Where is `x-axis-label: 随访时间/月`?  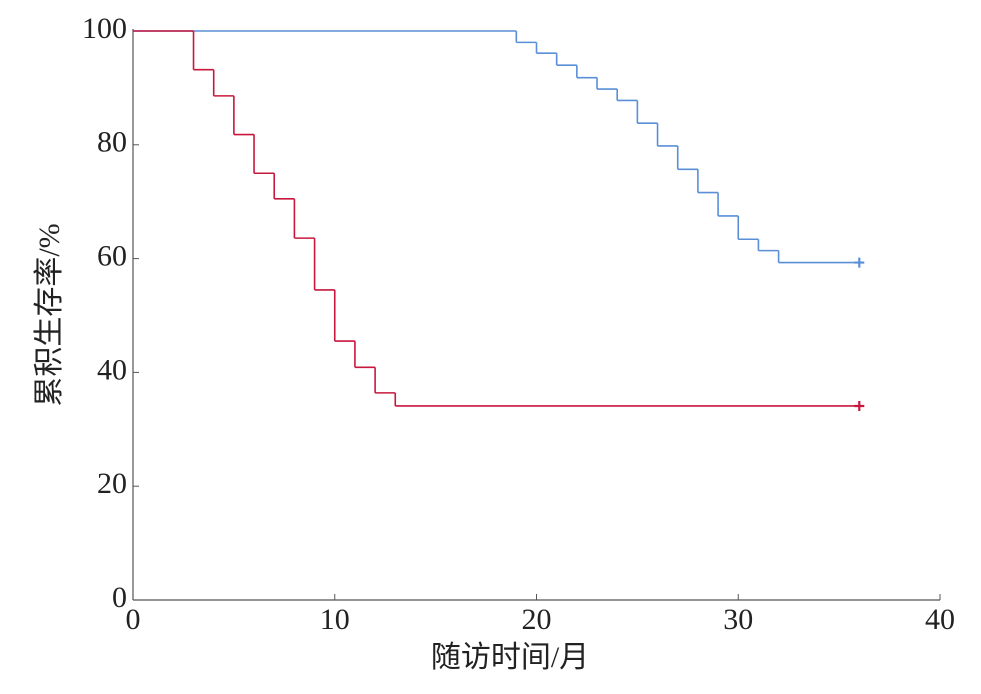 x-axis-label: 随访时间/月 is located at coordinates (510, 657).